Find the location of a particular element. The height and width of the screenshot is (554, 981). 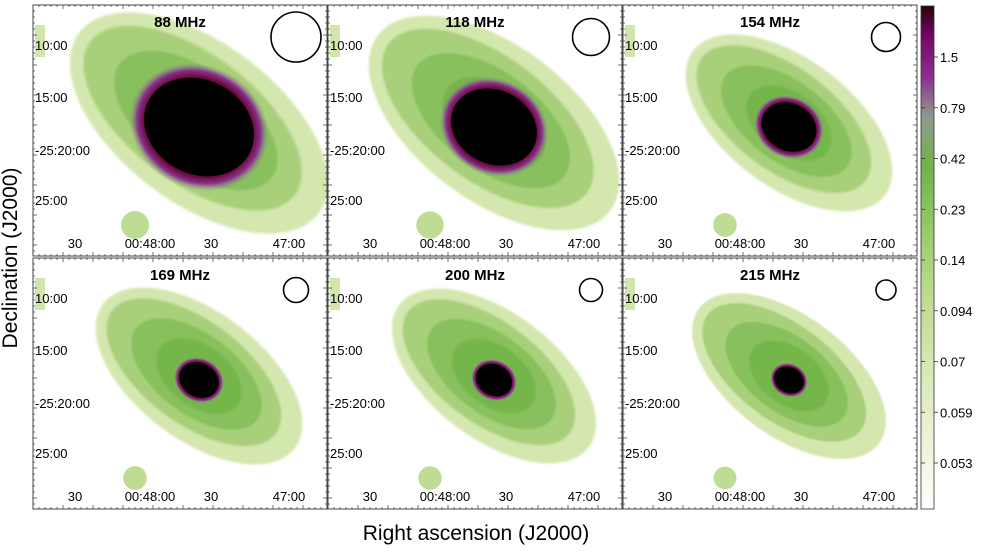

y-axis-label: Declination (J2000) is located at coordinates (11, 258).